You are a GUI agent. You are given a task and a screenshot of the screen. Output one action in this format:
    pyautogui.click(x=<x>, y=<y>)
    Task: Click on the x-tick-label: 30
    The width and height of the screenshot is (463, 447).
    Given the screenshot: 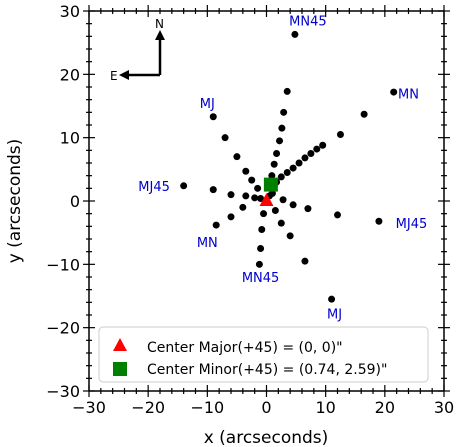 What is the action you would take?
    pyautogui.click(x=444, y=407)
    